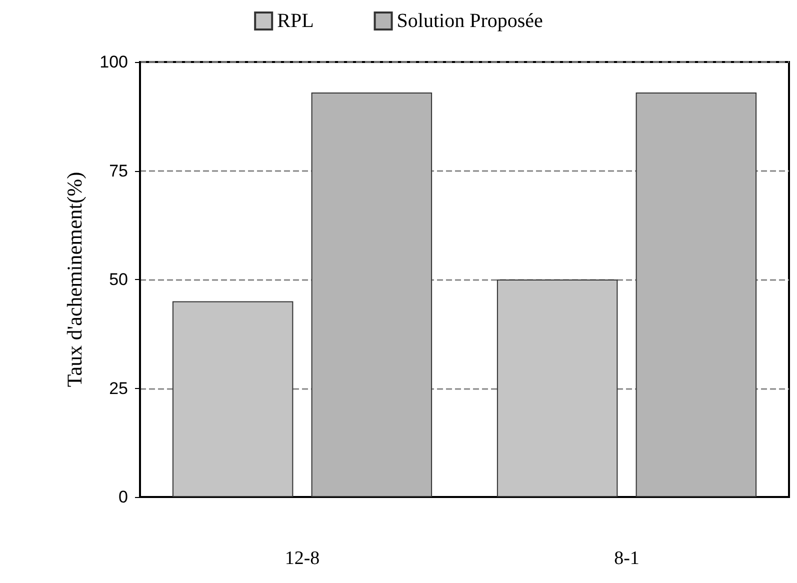 This screenshot has width=797, height=583. What do you see at coordinates (118, 170) in the screenshot?
I see `y-tick-label: 75` at bounding box center [118, 170].